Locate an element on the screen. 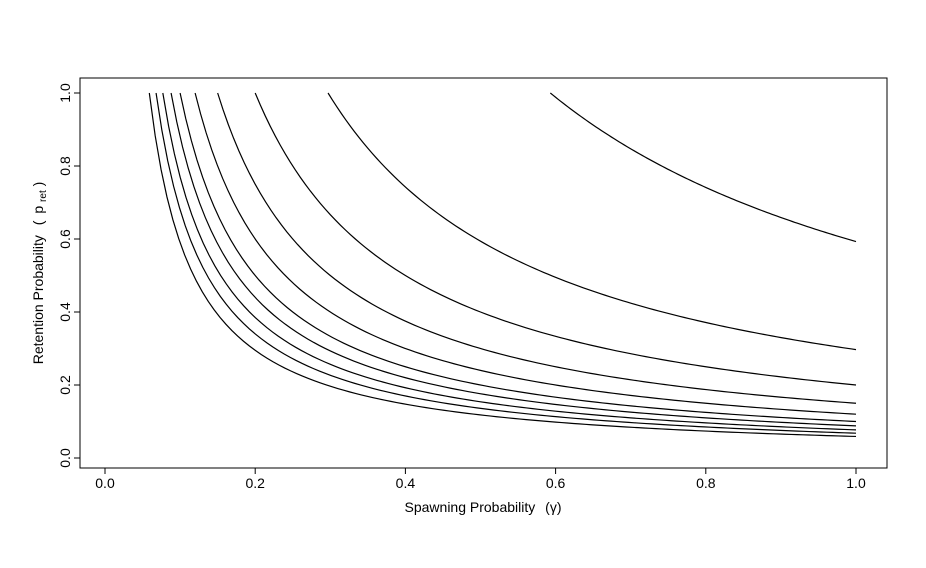 The image size is (926, 568). x-tick-label: 0.6 is located at coordinates (556, 483).